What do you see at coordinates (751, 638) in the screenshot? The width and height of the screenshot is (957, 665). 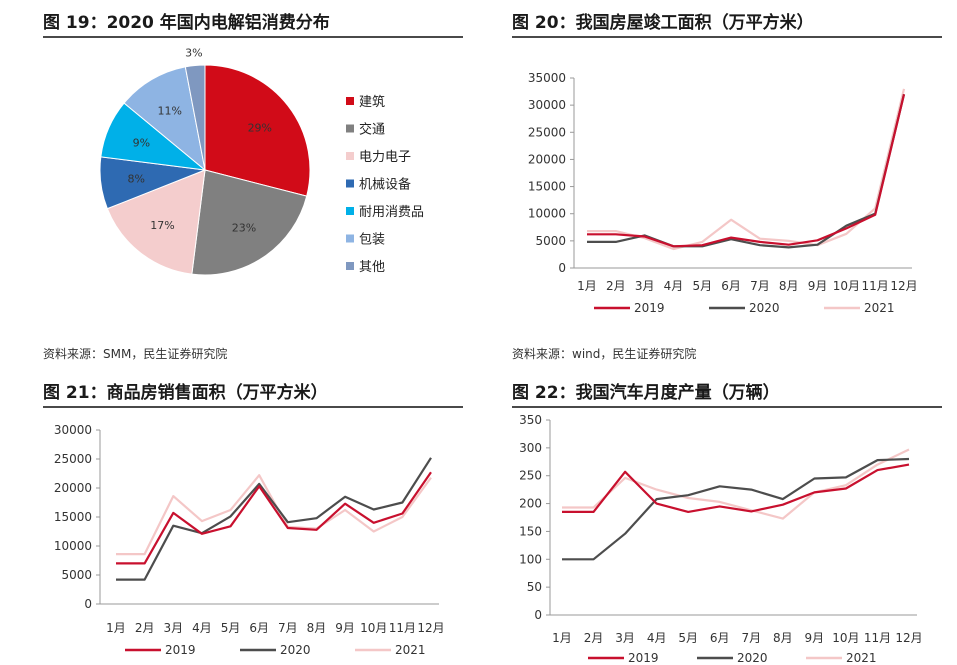 I see `x-tick-label: 7月` at bounding box center [751, 638].